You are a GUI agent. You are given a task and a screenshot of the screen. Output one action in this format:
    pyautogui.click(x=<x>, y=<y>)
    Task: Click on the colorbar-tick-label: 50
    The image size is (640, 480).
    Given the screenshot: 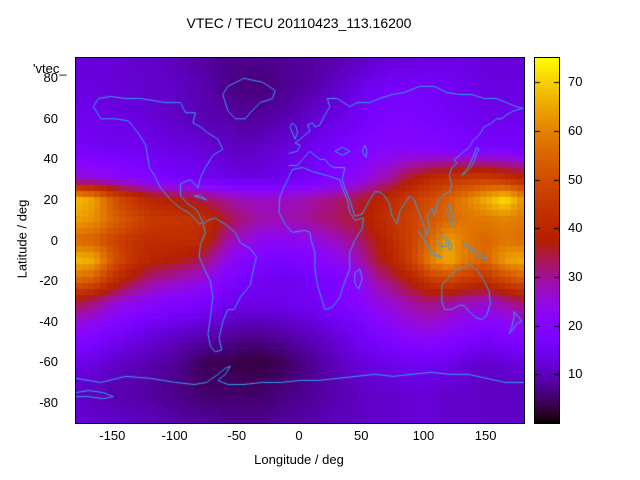 What is the action you would take?
    pyautogui.click(x=575, y=179)
    